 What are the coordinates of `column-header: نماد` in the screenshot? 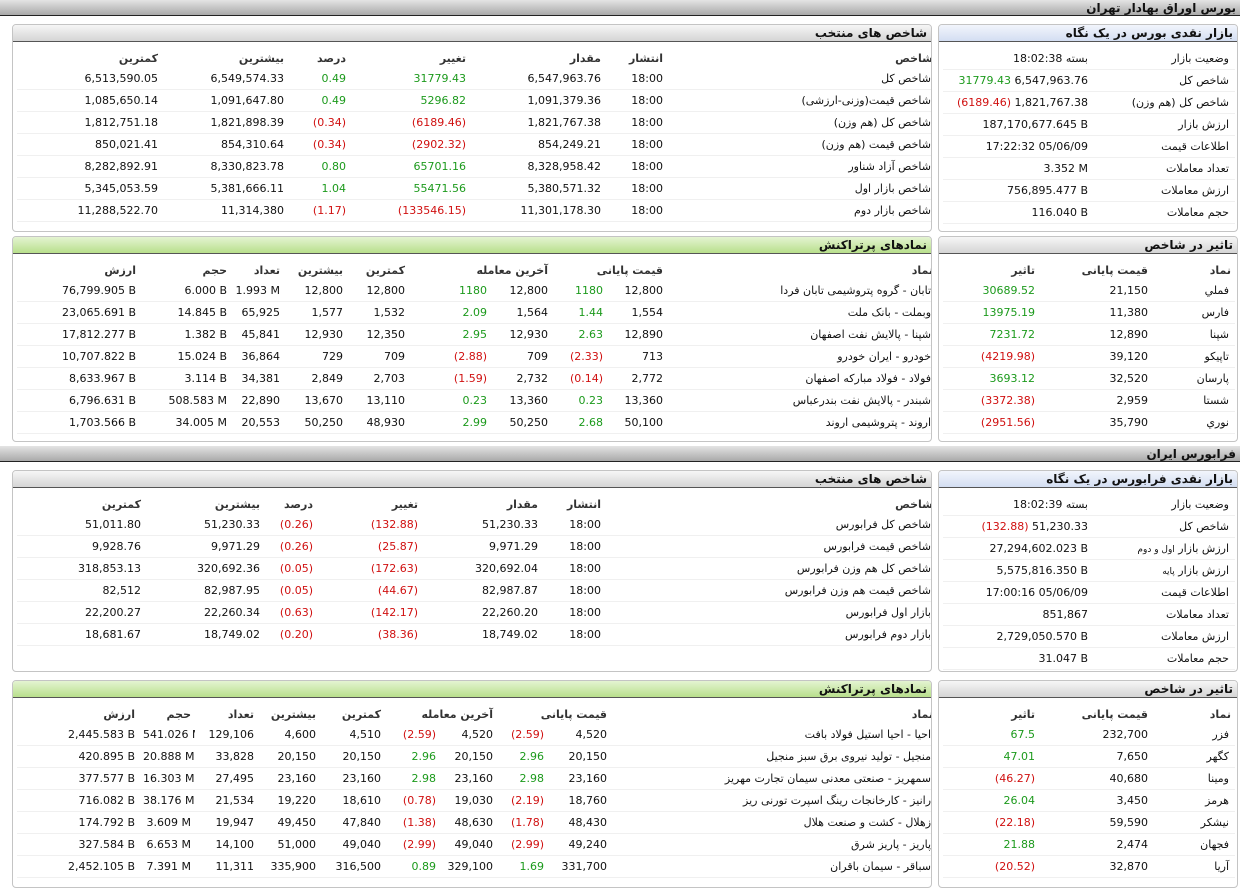 It's located at (1220, 714).